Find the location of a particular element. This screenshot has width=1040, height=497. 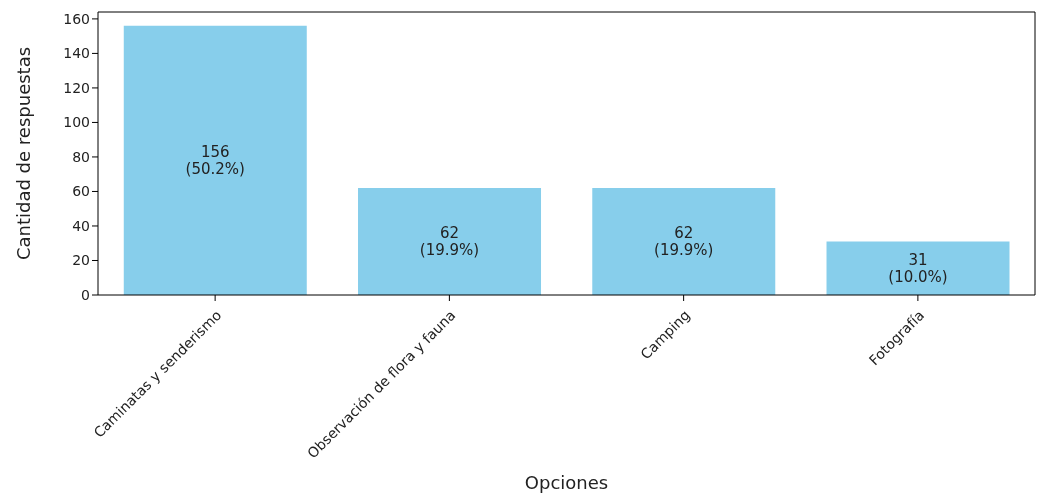

y-tick-label: 160 is located at coordinates (76, 18).